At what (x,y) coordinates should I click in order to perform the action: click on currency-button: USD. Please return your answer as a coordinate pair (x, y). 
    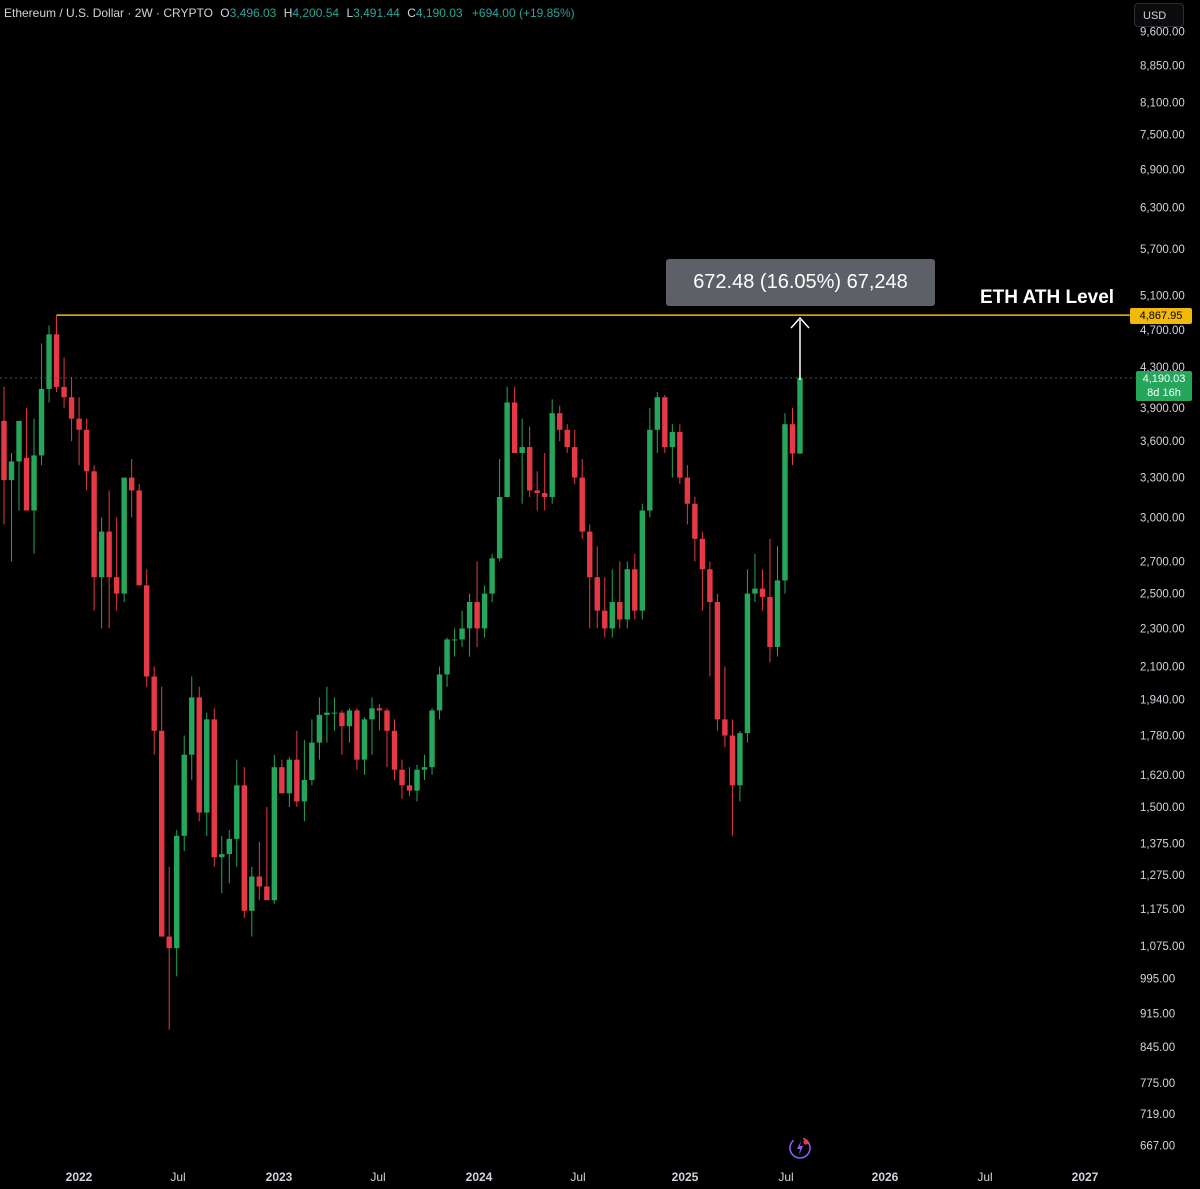
    Looking at the image, I should click on (1159, 15).